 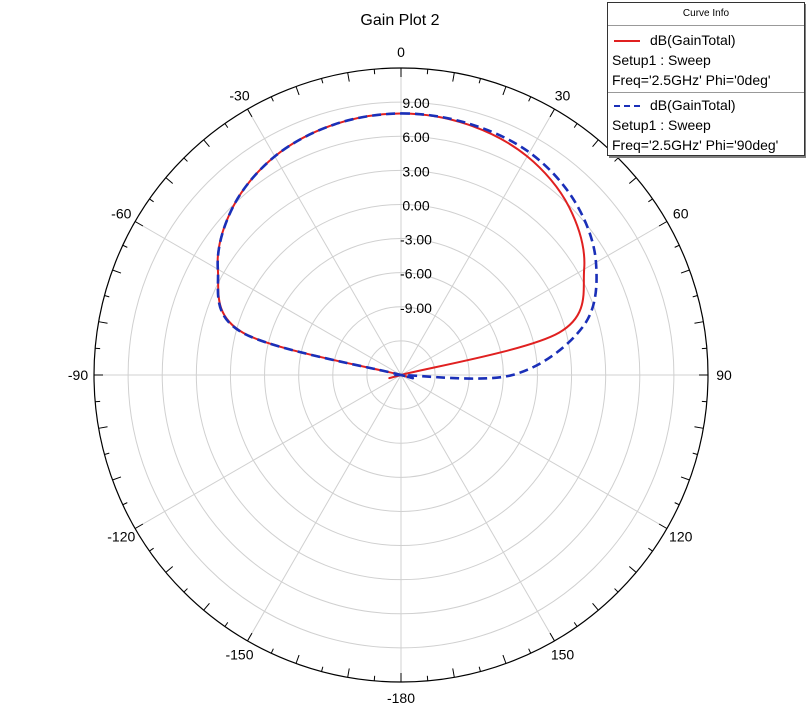 What do you see at coordinates (681, 537) in the screenshot?
I see `angle-label: 120` at bounding box center [681, 537].